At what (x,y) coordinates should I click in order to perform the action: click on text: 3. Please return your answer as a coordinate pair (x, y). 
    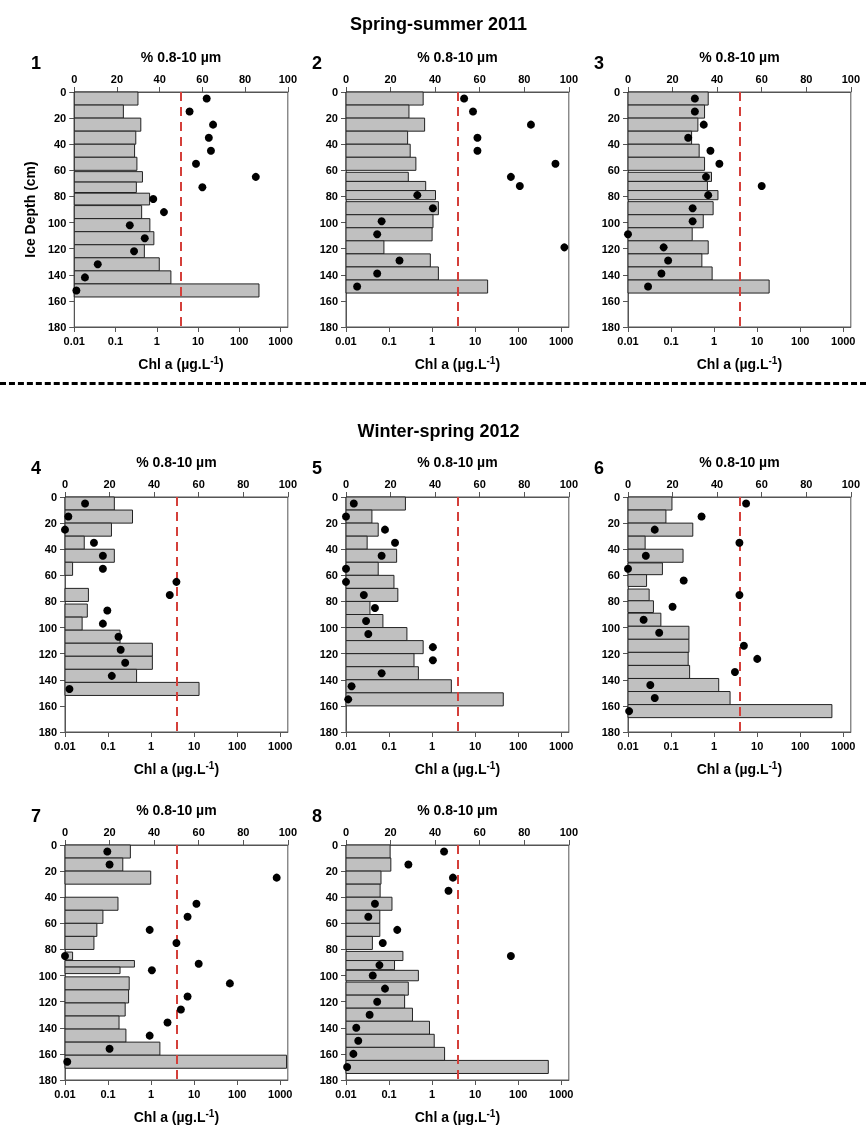
    Looking at the image, I should click on (599, 63).